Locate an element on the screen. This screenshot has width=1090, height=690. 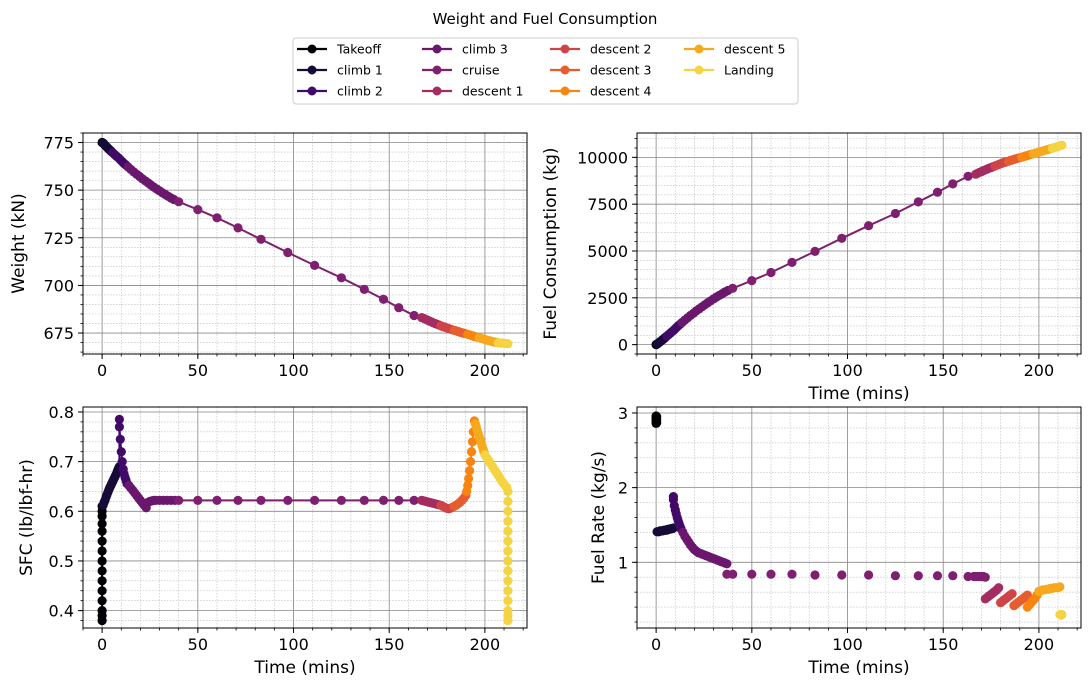
legend-label: climb 2 is located at coordinates (360, 91).